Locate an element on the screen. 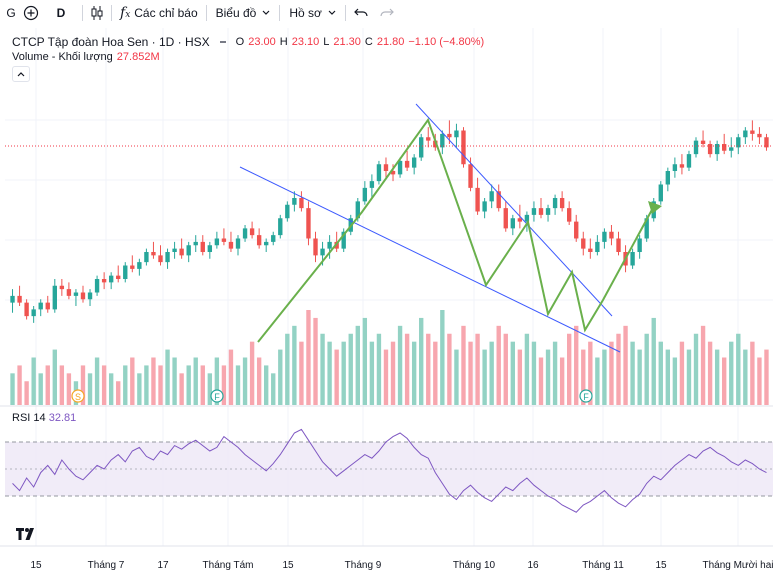 The image size is (773, 580). svg-text: F is located at coordinates (217, 397).